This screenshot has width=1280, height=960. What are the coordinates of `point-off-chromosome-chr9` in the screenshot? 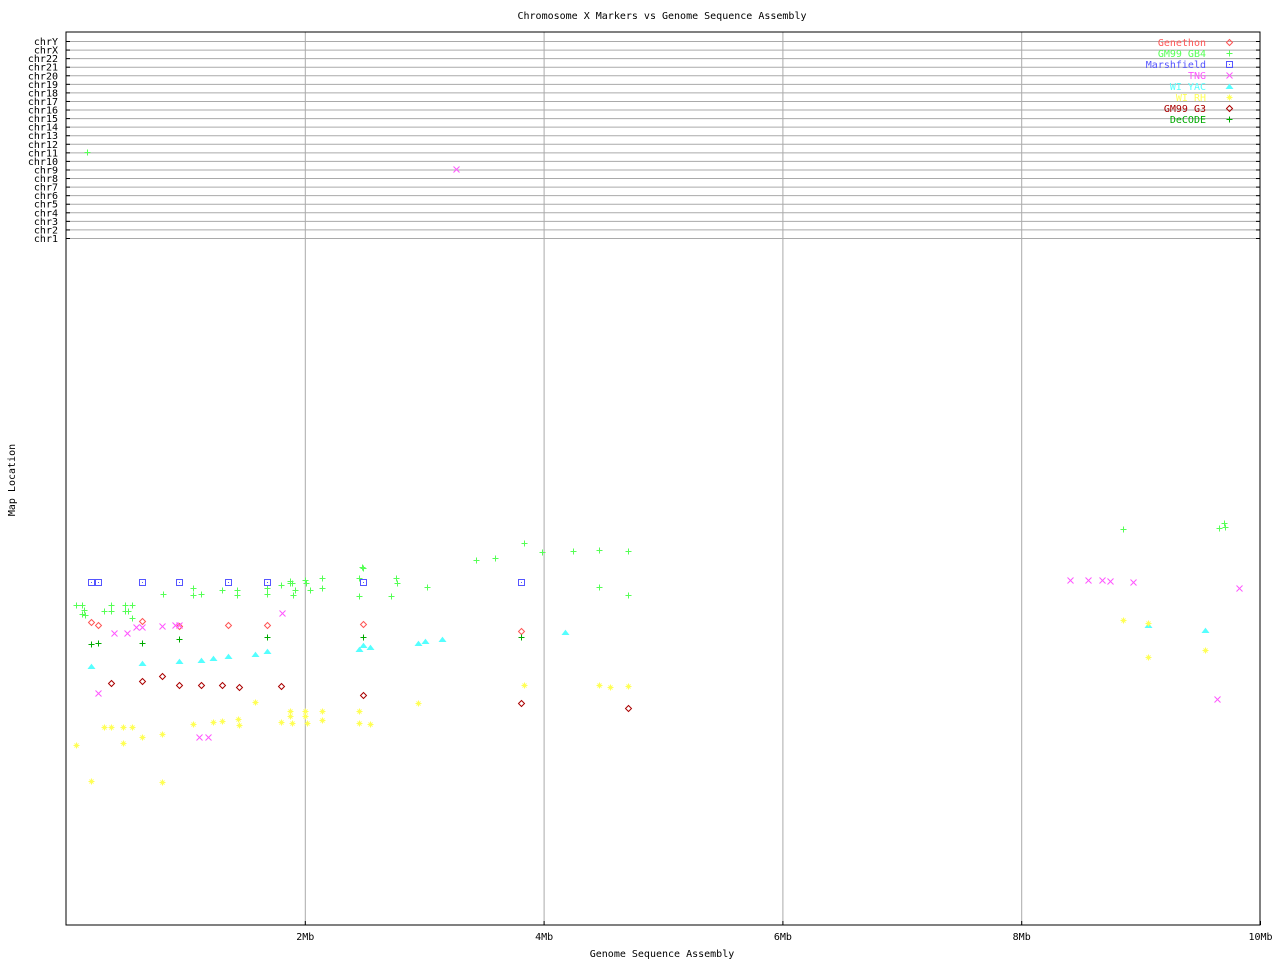 It's located at (456, 169).